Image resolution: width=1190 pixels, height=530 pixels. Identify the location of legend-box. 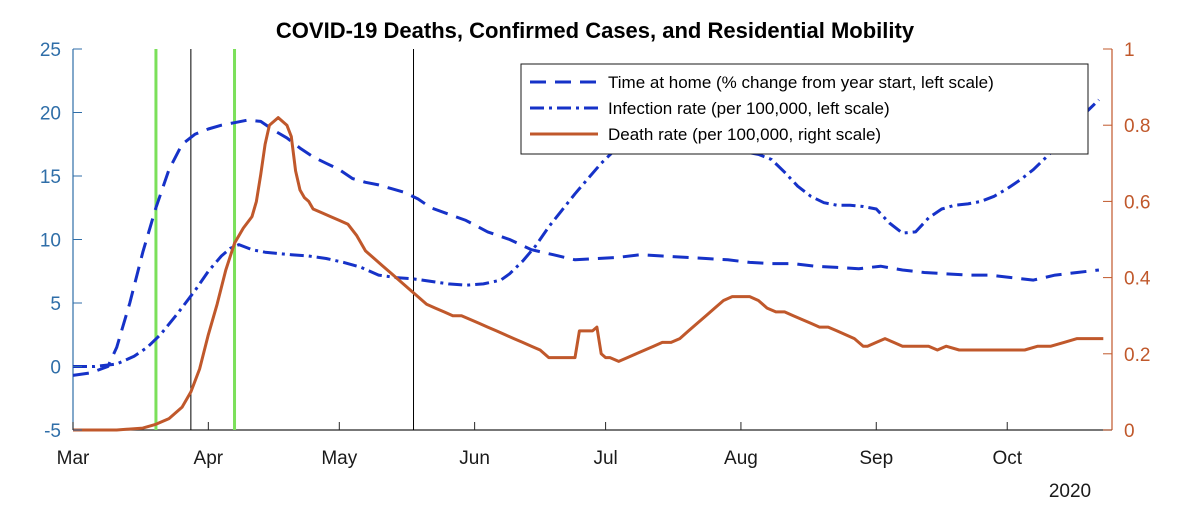
(804, 109).